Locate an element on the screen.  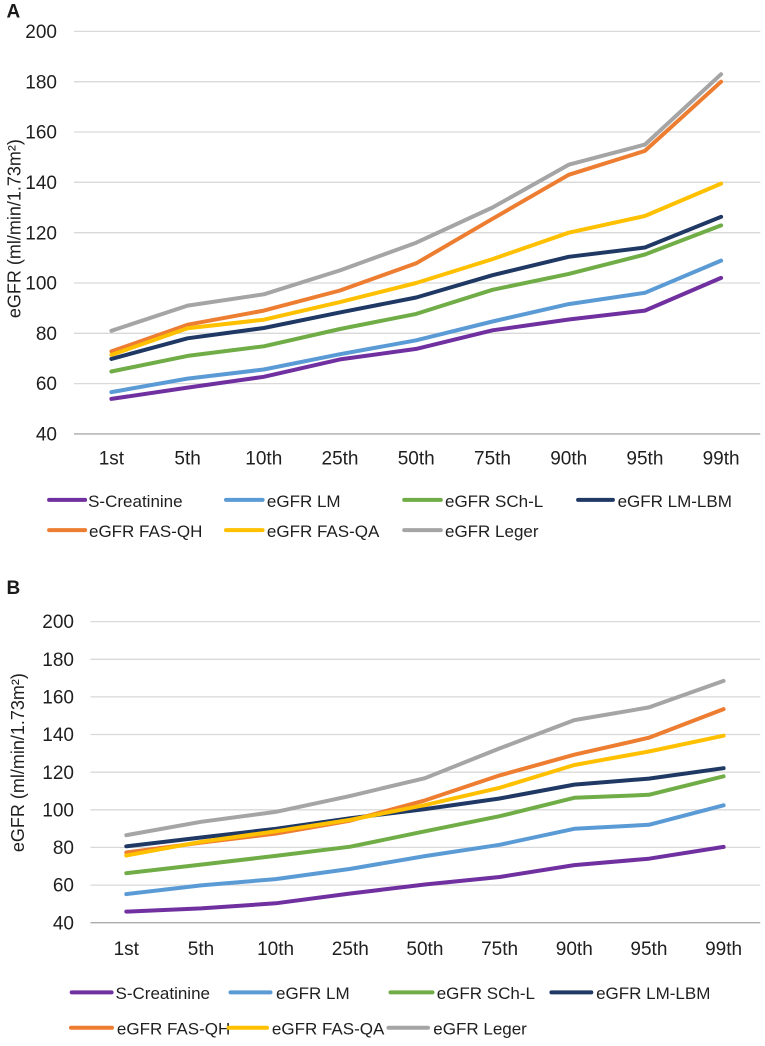
svg-text: B is located at coordinates (14, 588).